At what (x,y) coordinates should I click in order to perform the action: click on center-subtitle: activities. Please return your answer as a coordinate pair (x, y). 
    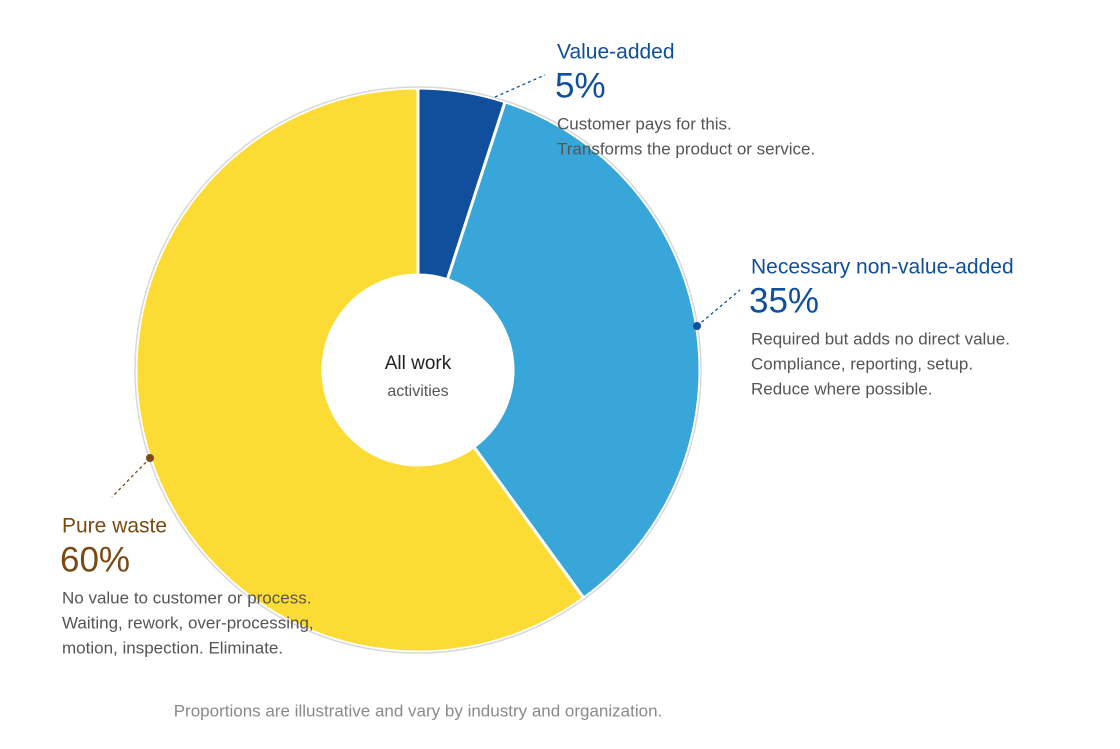
    Looking at the image, I should click on (417, 391).